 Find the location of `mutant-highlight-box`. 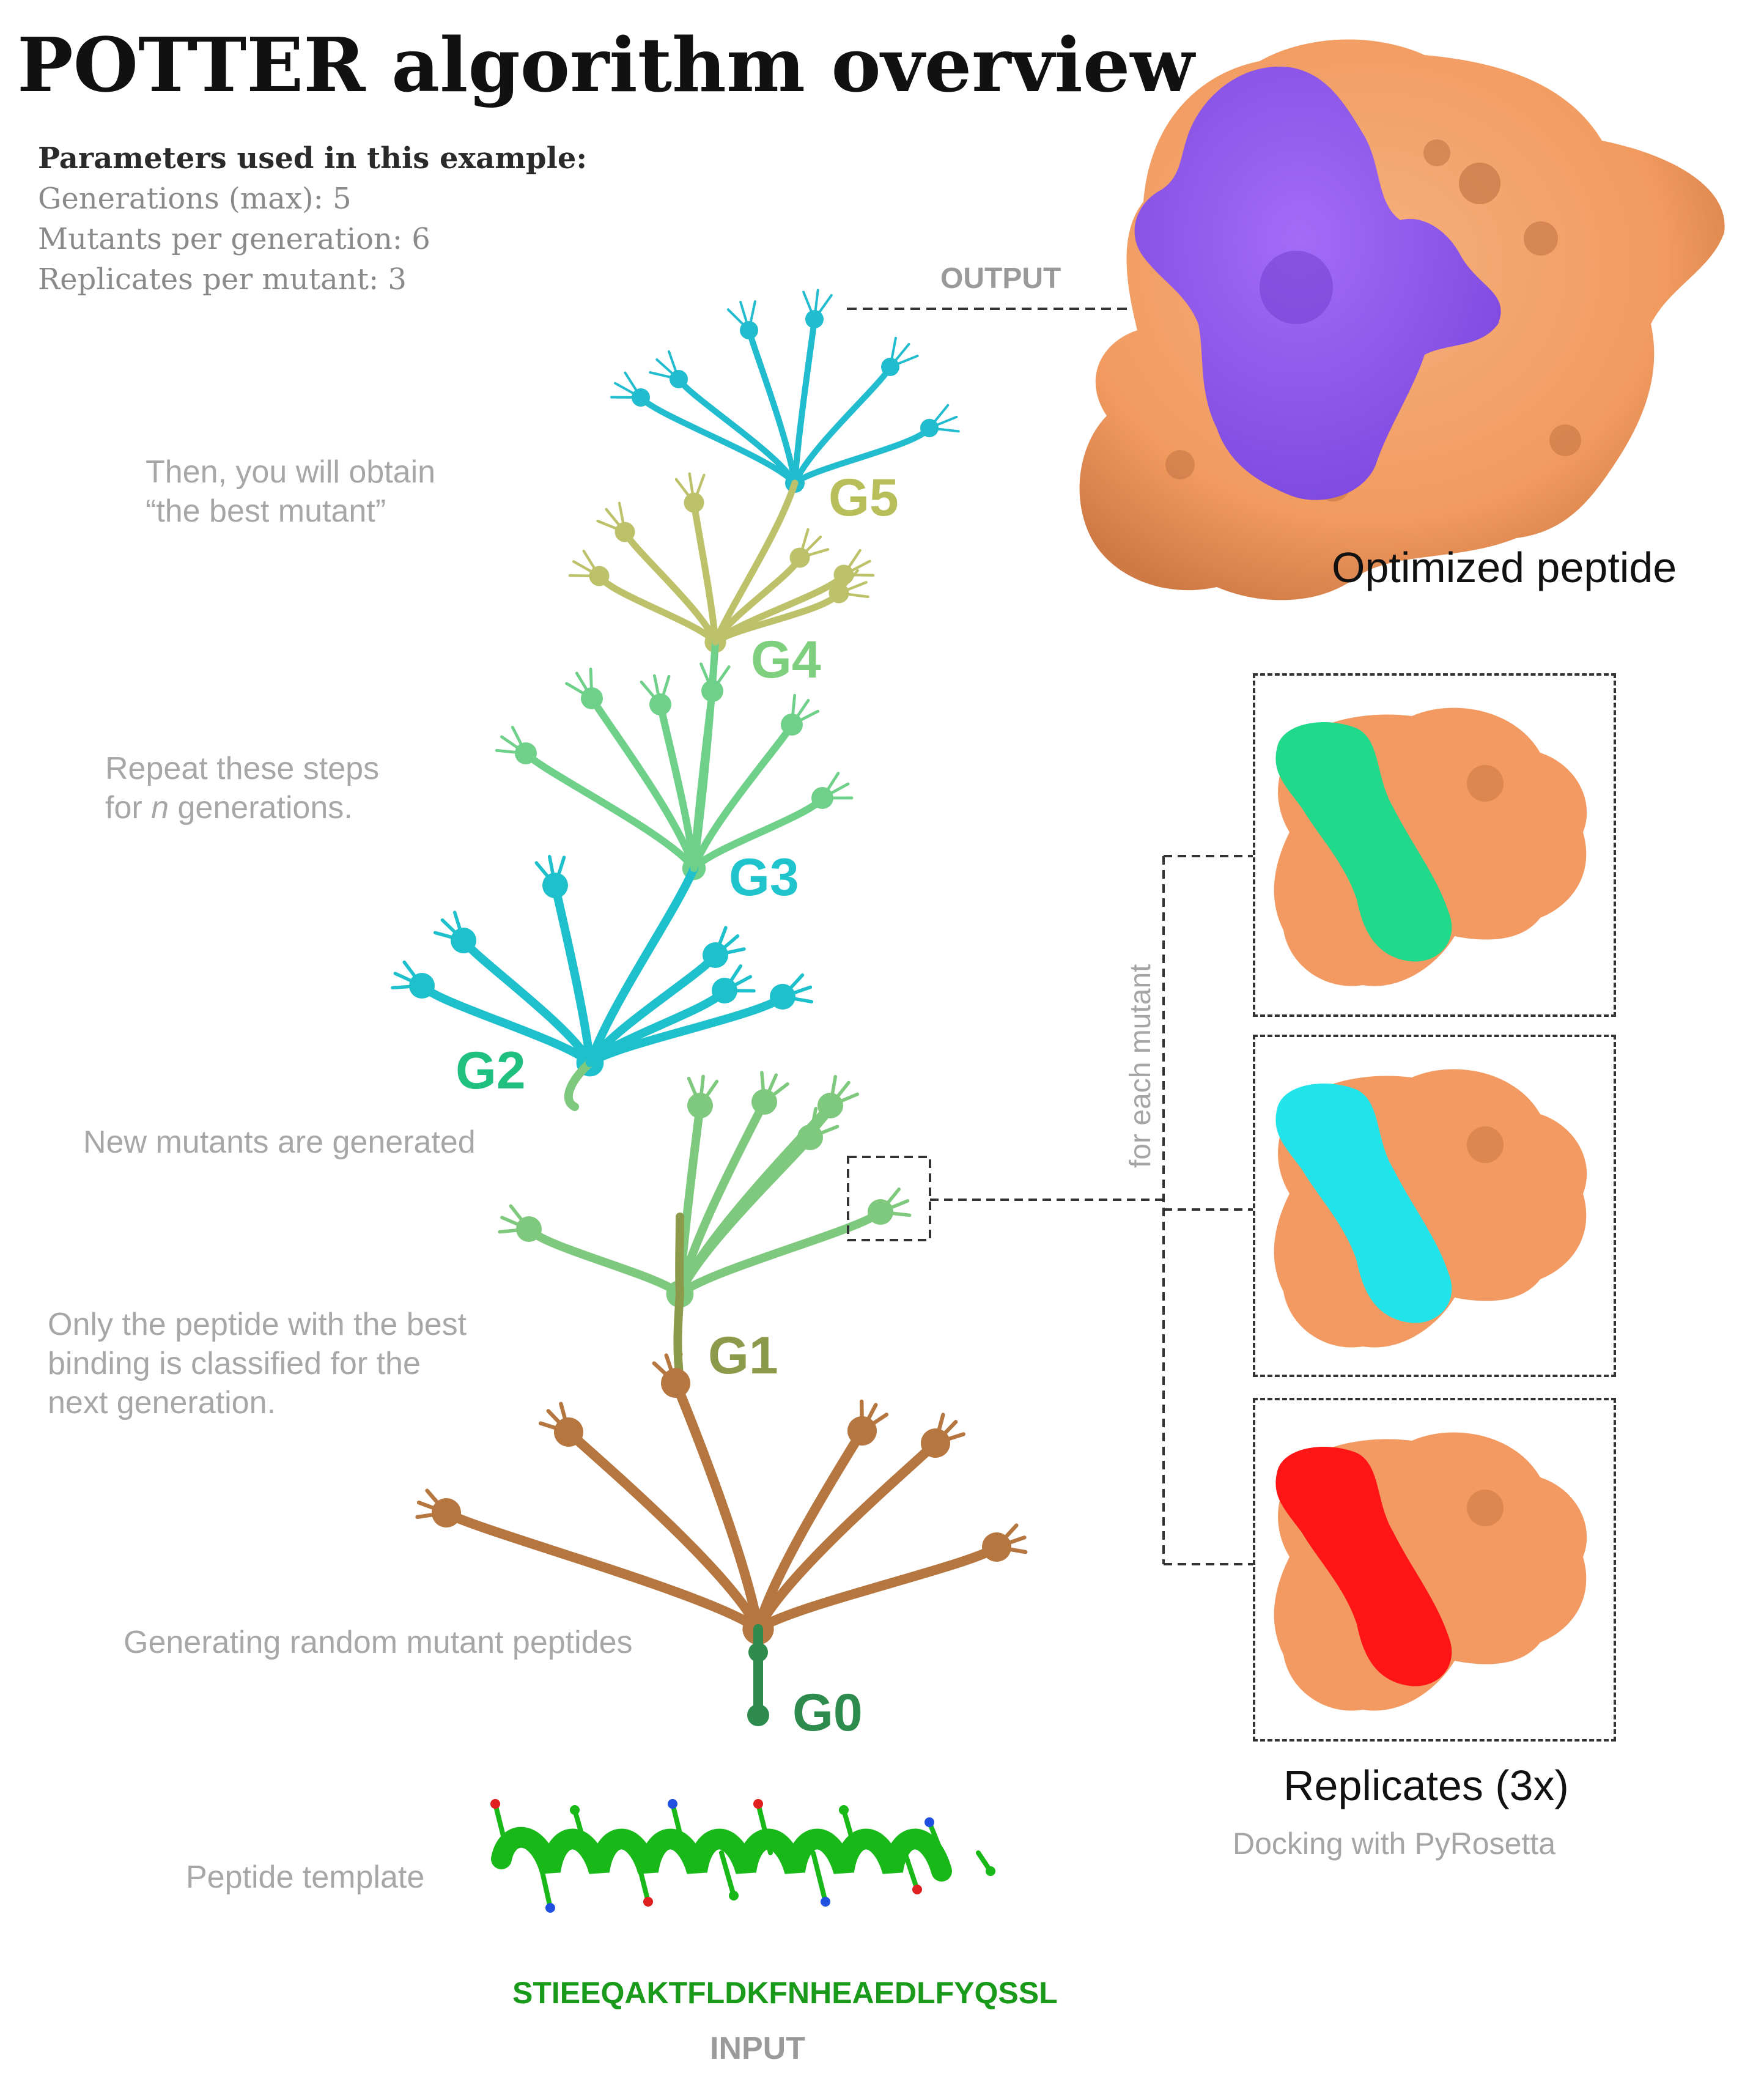

mutant-highlight-box is located at coordinates (889, 1198).